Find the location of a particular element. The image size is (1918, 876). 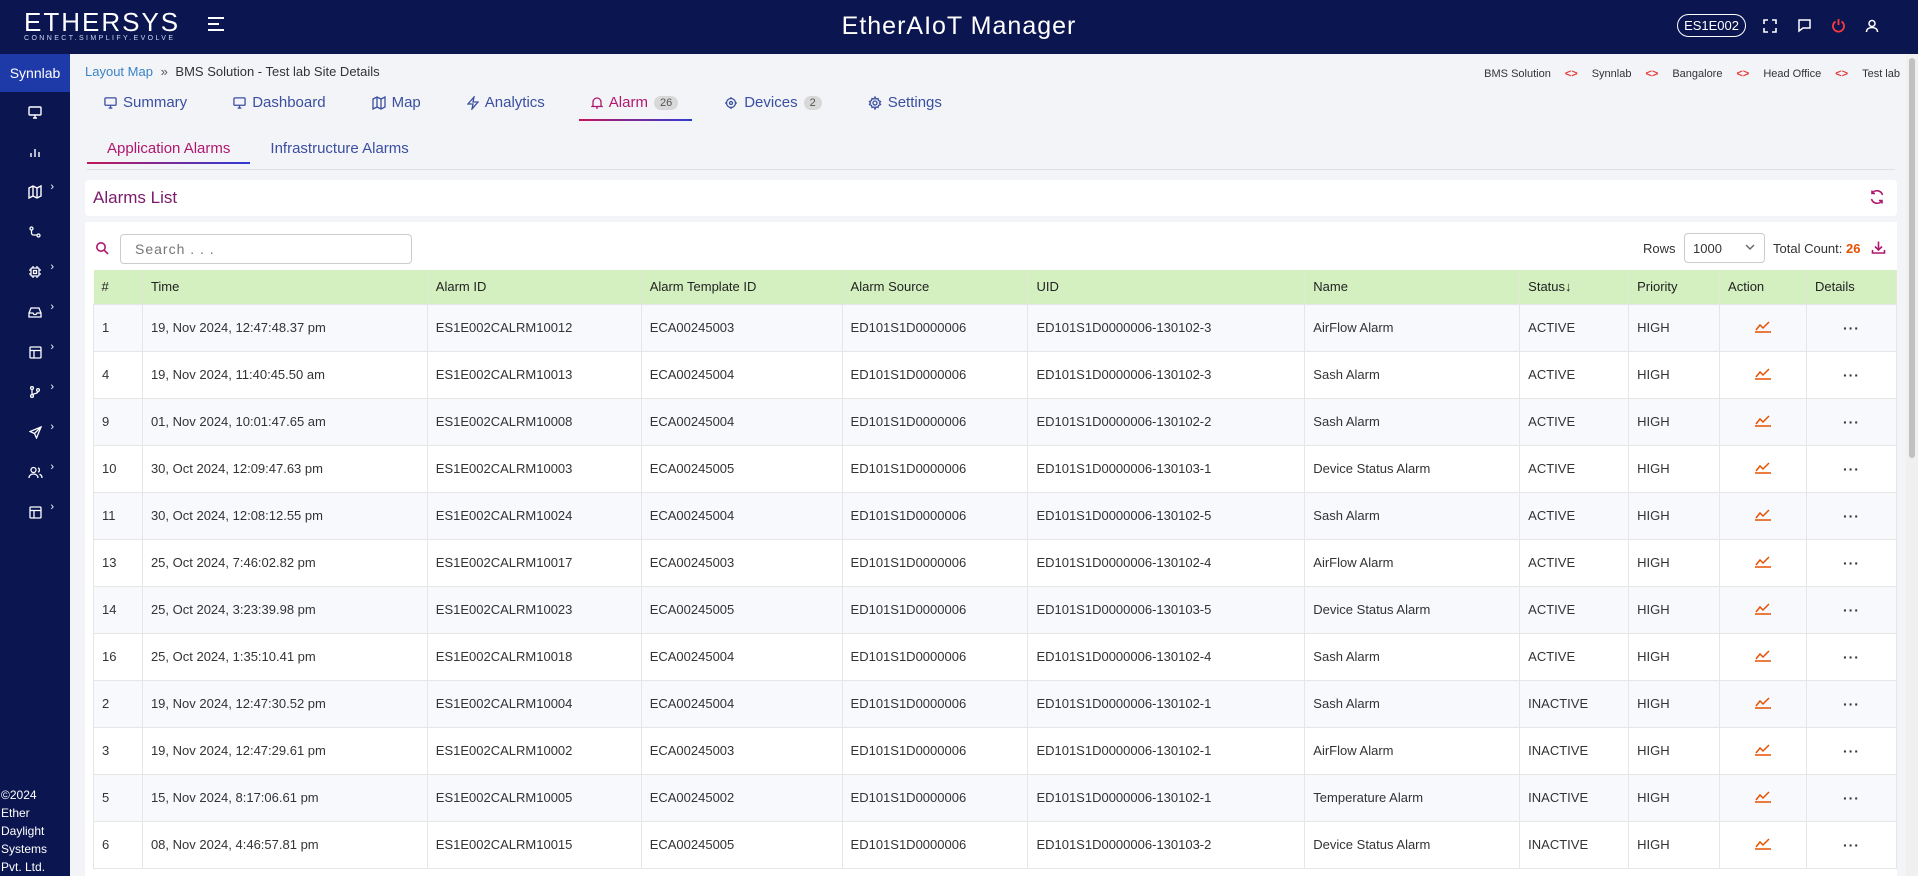

page-scrollbar is located at coordinates (1912, 465).